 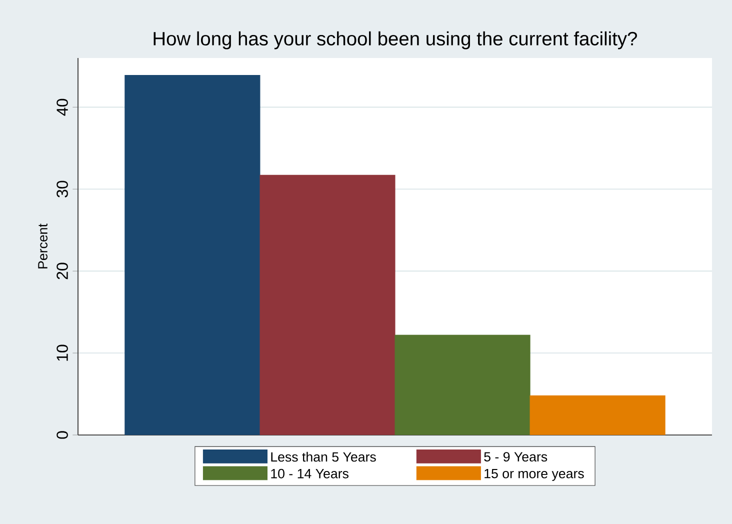 What do you see at coordinates (323, 457) in the screenshot?
I see `legend-label: Less than 5 Years` at bounding box center [323, 457].